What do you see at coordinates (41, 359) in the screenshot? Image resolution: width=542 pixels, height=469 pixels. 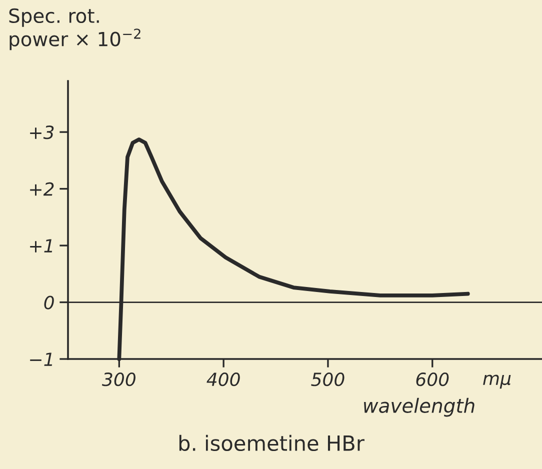 I see `y-tick-label: −1` at bounding box center [41, 359].